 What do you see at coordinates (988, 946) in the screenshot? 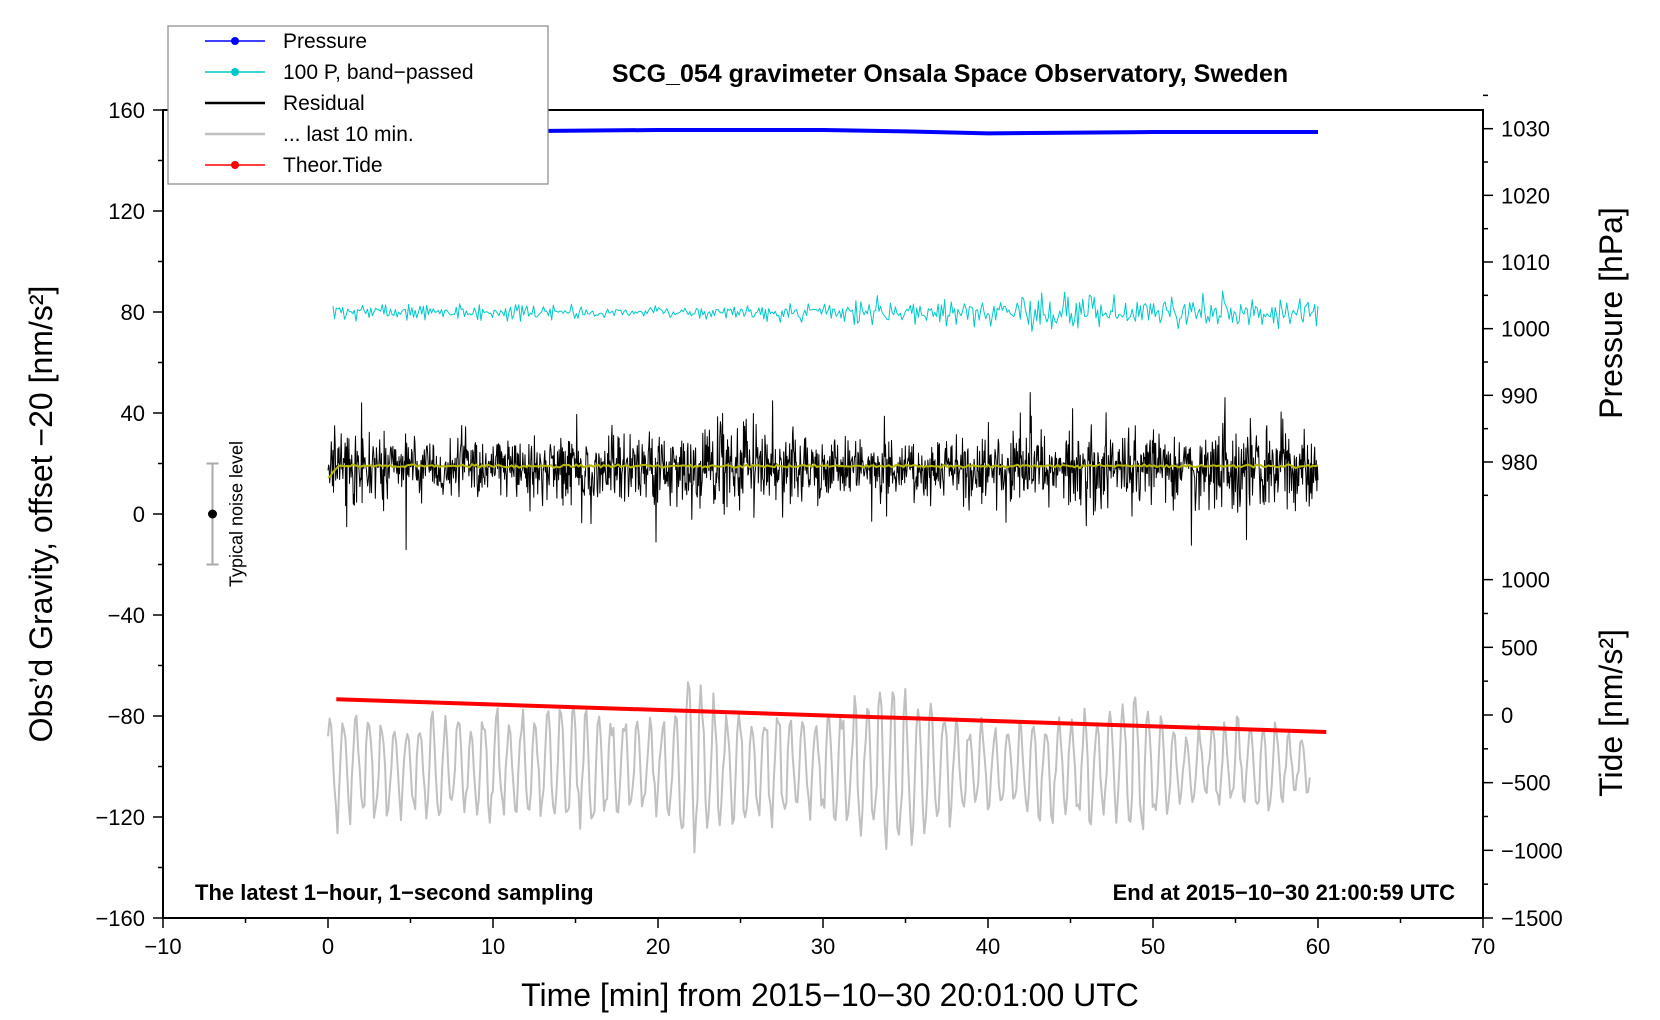
I see `x-tick-label: 40` at bounding box center [988, 946].